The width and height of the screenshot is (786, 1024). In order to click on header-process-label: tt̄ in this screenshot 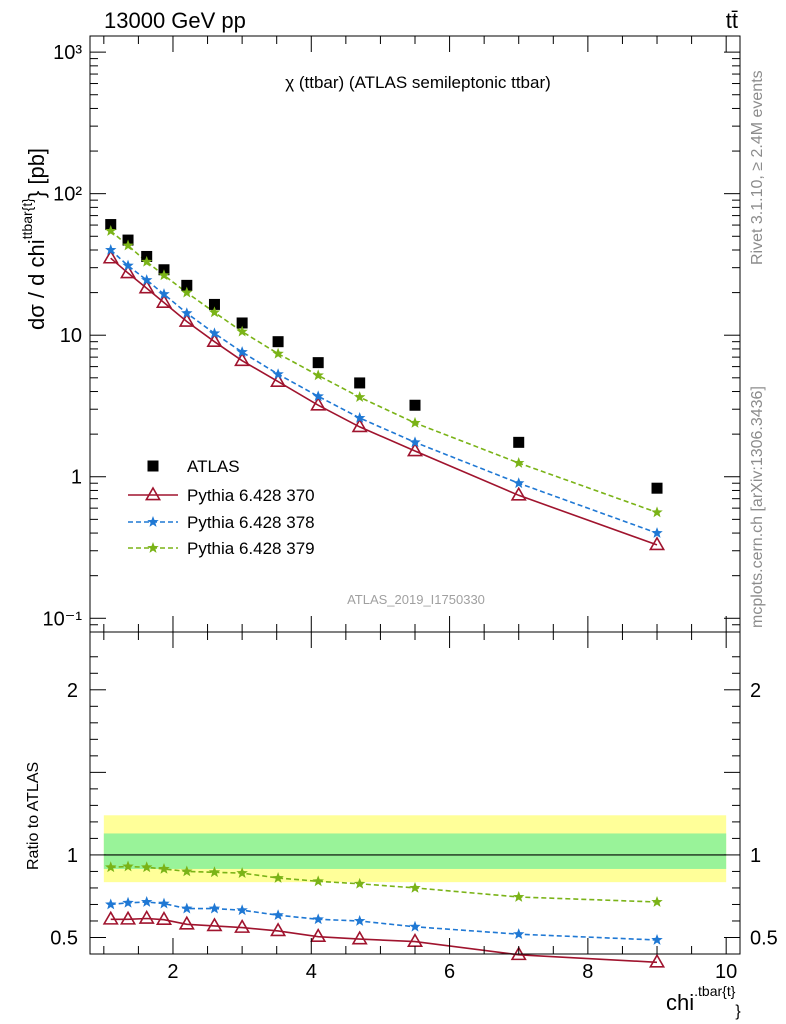, I will do `click(732, 20)`.